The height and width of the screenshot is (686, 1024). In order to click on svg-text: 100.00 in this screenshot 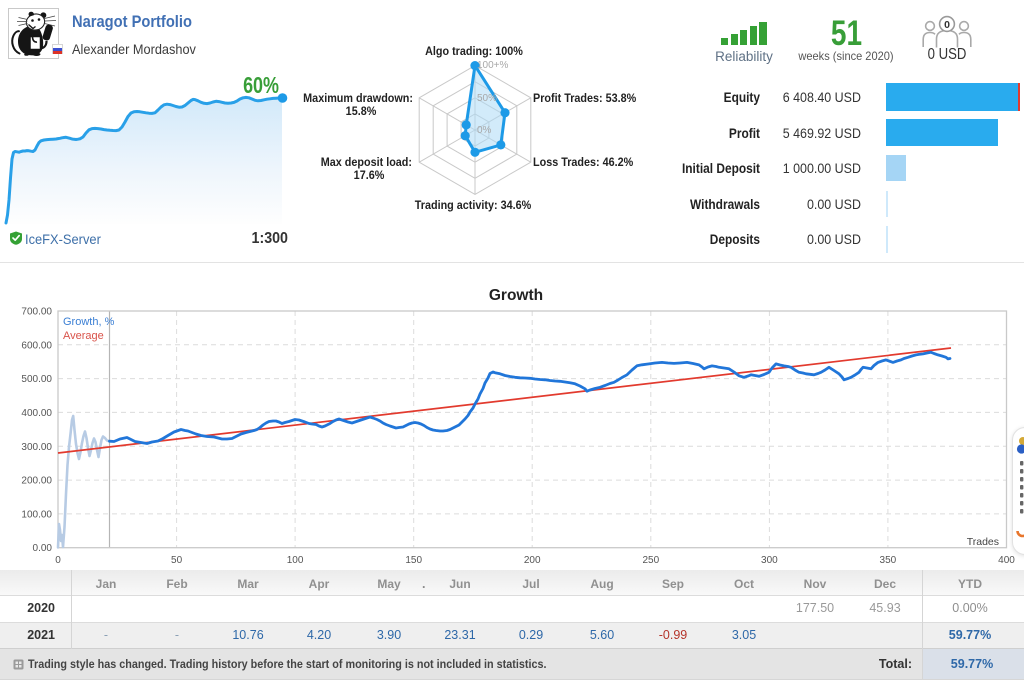, I will do `click(36, 514)`.